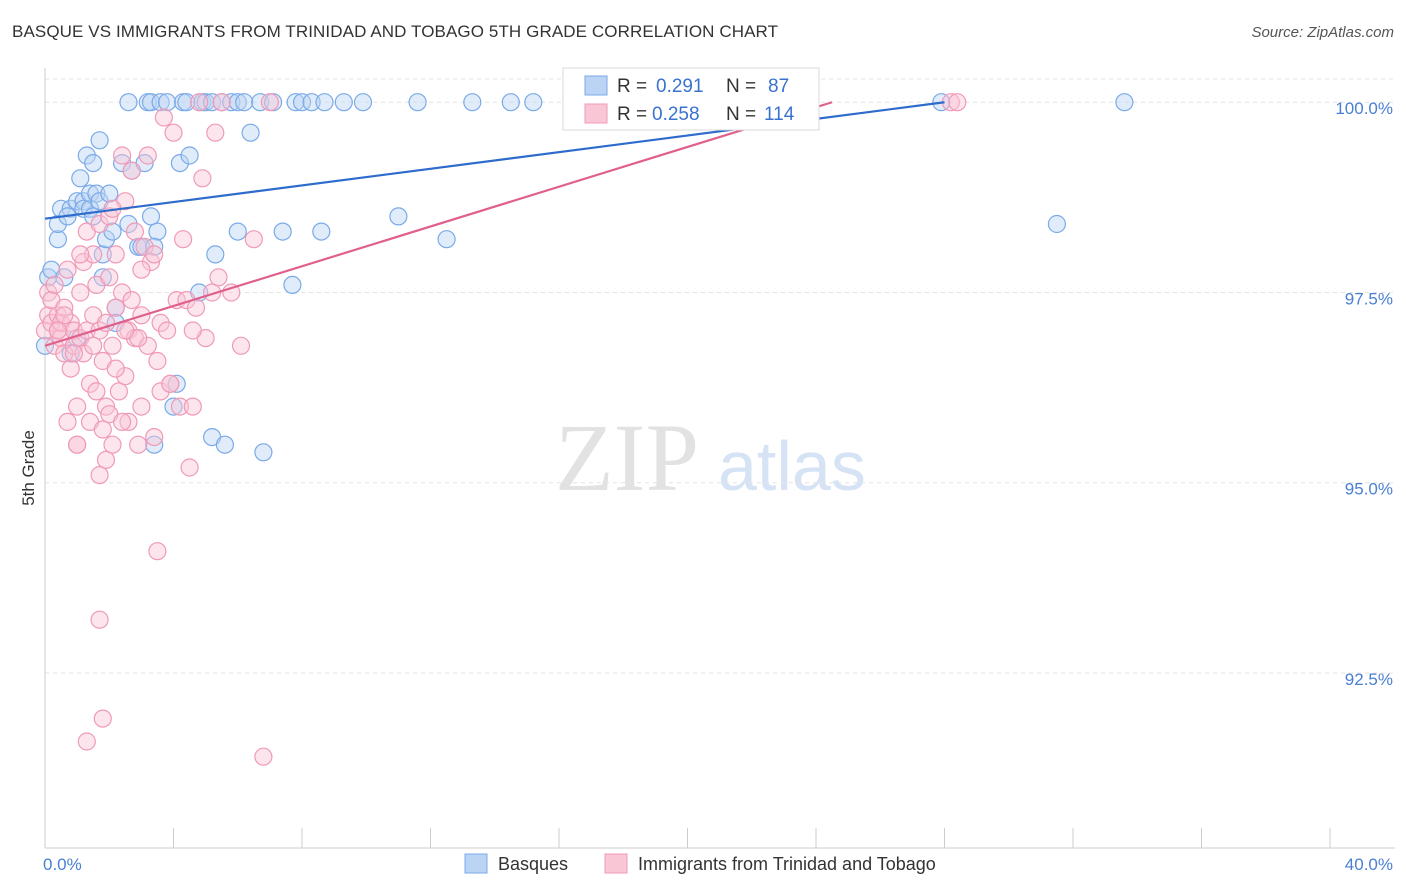 This screenshot has width=1406, height=892. What do you see at coordinates (792, 466) in the screenshot?
I see `watermark-atlas: atlas` at bounding box center [792, 466].